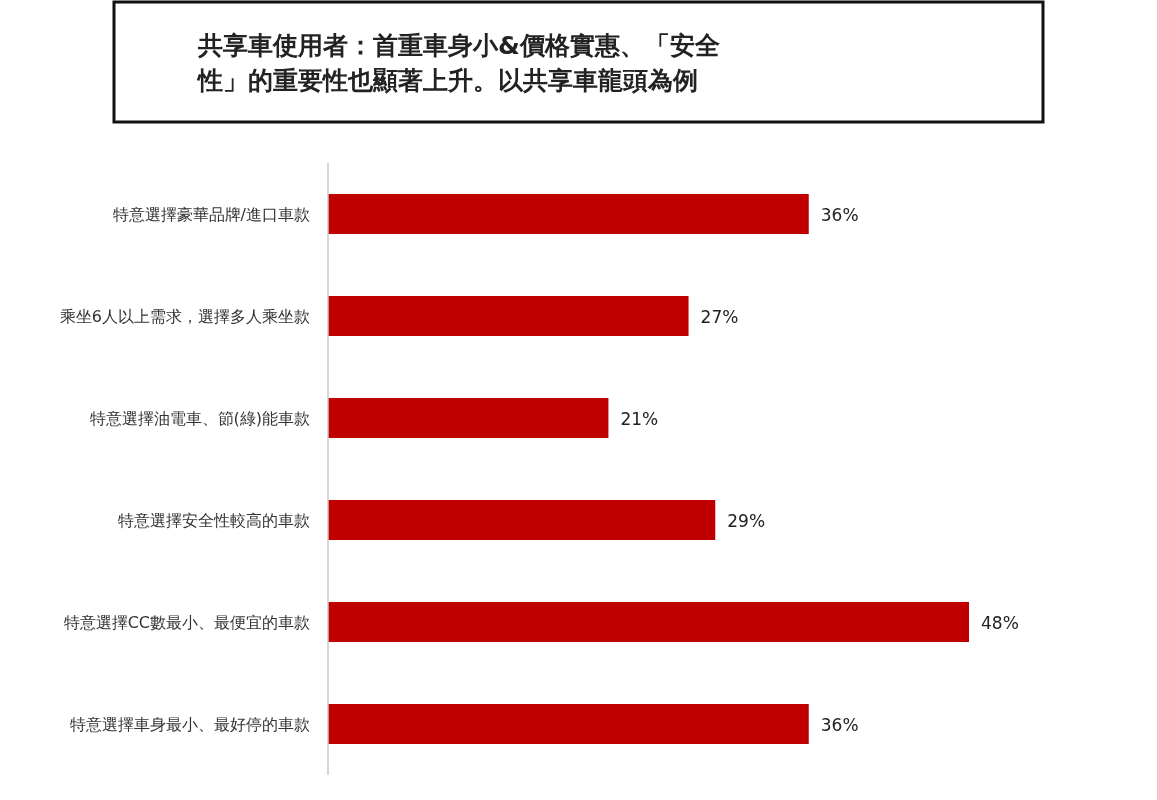 The height and width of the screenshot is (800, 1157). I want to click on chart-title: 共享車使用者：首重車身小&價格實惠、「安全性」的重要性也顯著上升。以共享車龍頭為例, so click(459, 63).